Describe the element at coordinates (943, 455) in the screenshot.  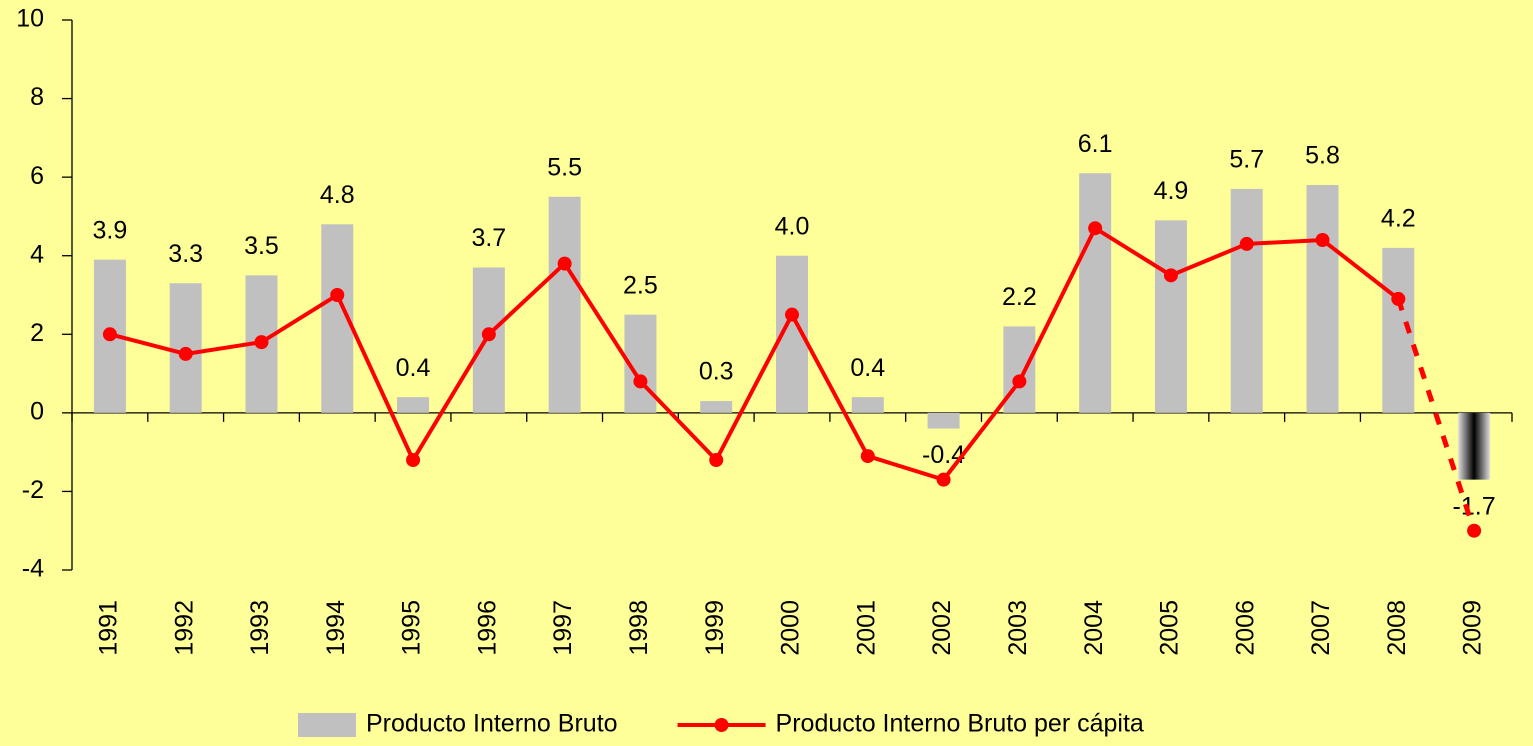
I see `value-label: -0.4` at that location.